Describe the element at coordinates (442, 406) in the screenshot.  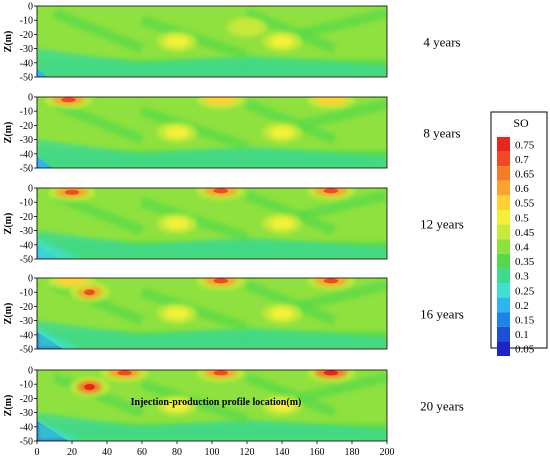
I see `panel-label: 20 years` at that location.